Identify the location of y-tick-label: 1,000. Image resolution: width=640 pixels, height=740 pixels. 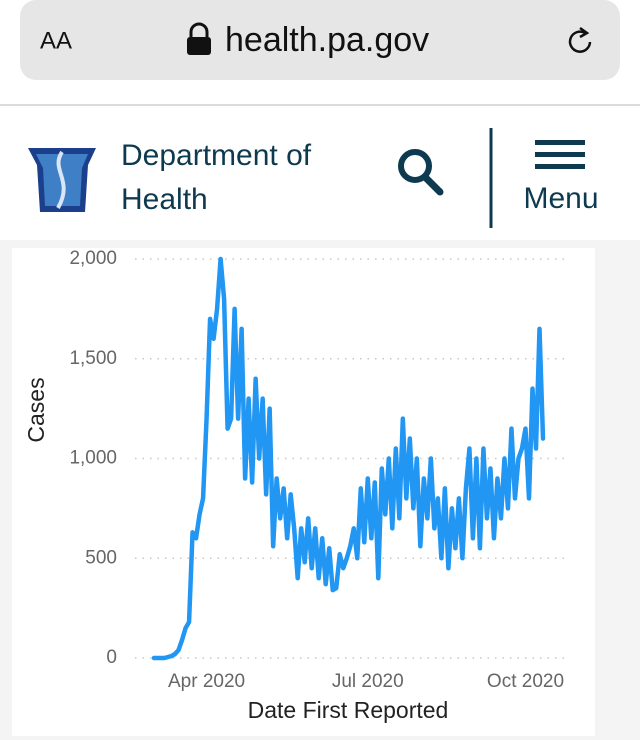
(93, 458).